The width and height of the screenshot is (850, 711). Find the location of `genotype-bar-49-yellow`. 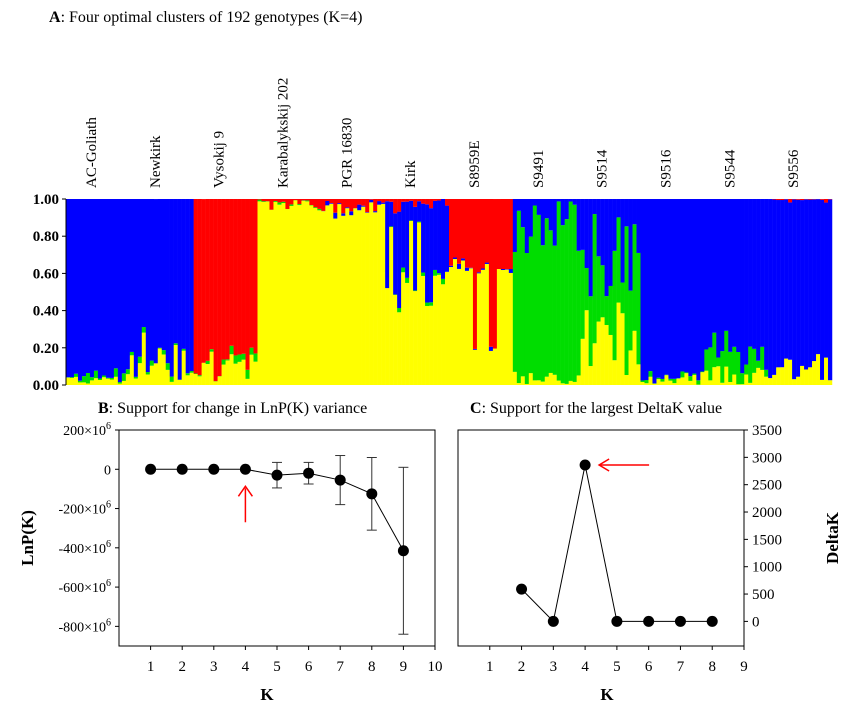

genotype-bar-49-yellow is located at coordinates (259, 293).